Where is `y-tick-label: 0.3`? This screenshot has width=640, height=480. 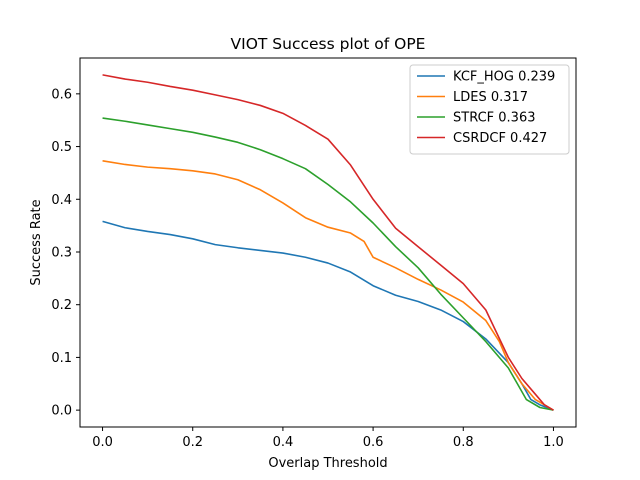 y-tick-label: 0.3 is located at coordinates (61, 252).